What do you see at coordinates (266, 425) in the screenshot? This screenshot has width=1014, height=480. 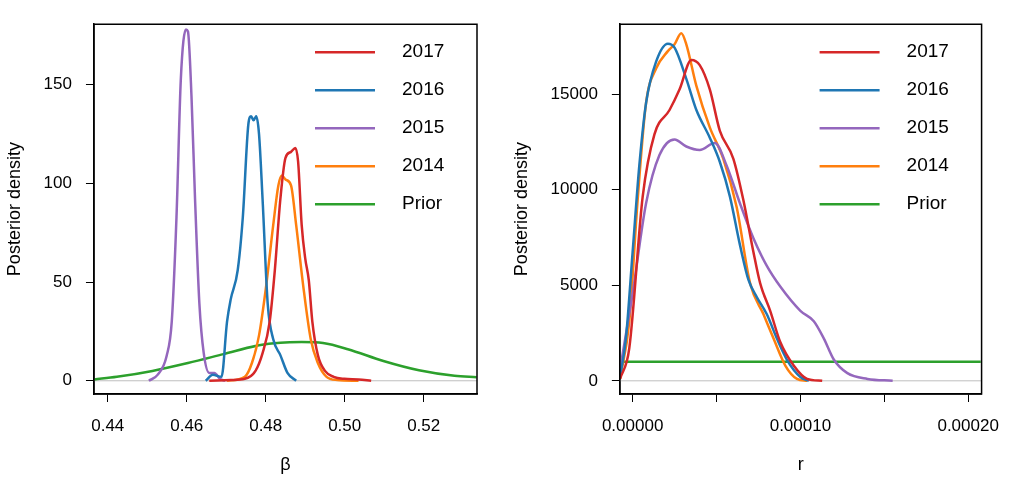 I see `x-tick-label: 0.48` at bounding box center [266, 425].